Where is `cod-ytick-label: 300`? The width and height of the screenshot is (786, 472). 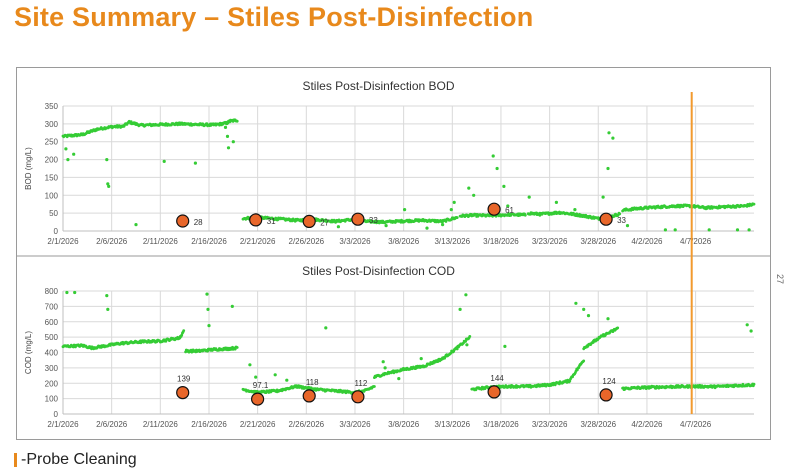
cod-ytick-label: 300 is located at coordinates (52, 368).